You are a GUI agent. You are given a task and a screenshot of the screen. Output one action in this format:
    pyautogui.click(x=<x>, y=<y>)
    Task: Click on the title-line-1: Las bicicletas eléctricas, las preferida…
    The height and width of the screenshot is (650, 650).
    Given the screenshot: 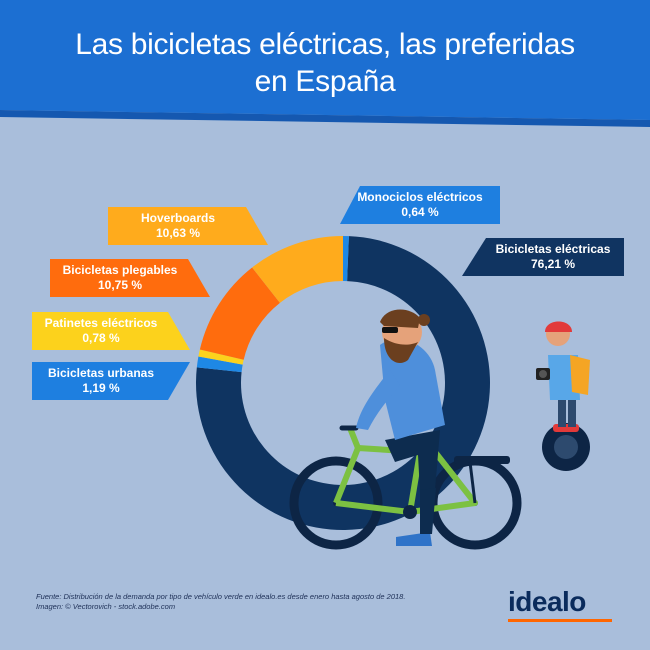 What is the action you would take?
    pyautogui.click(x=325, y=44)
    